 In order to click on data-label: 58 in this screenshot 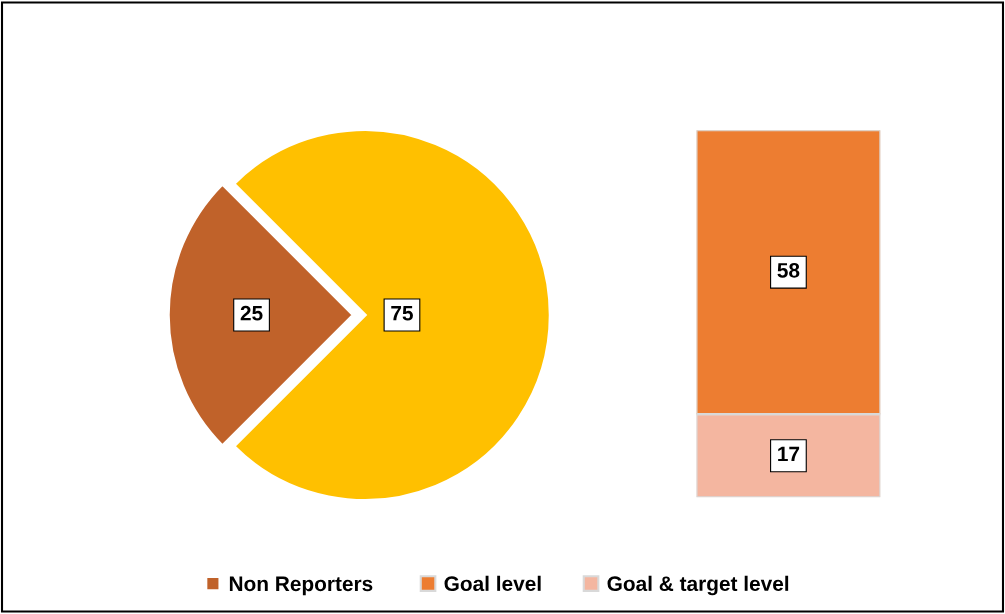, I will do `click(788, 270)`.